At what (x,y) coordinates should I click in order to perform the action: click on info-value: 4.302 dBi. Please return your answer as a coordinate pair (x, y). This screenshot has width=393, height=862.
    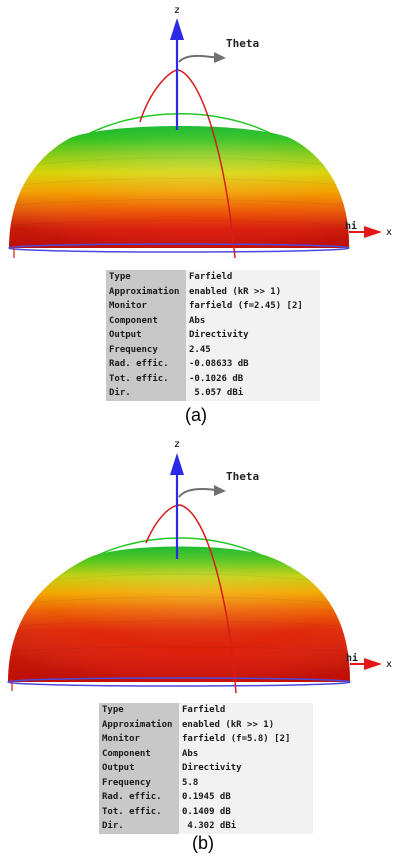
    Looking at the image, I should click on (246, 826).